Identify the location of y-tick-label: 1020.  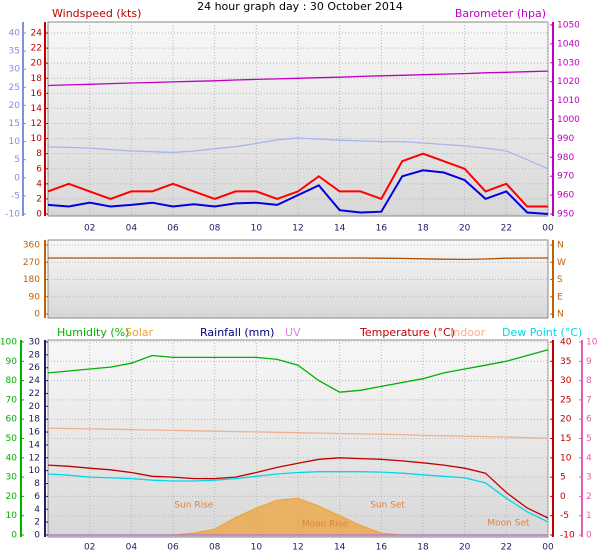
(568, 82).